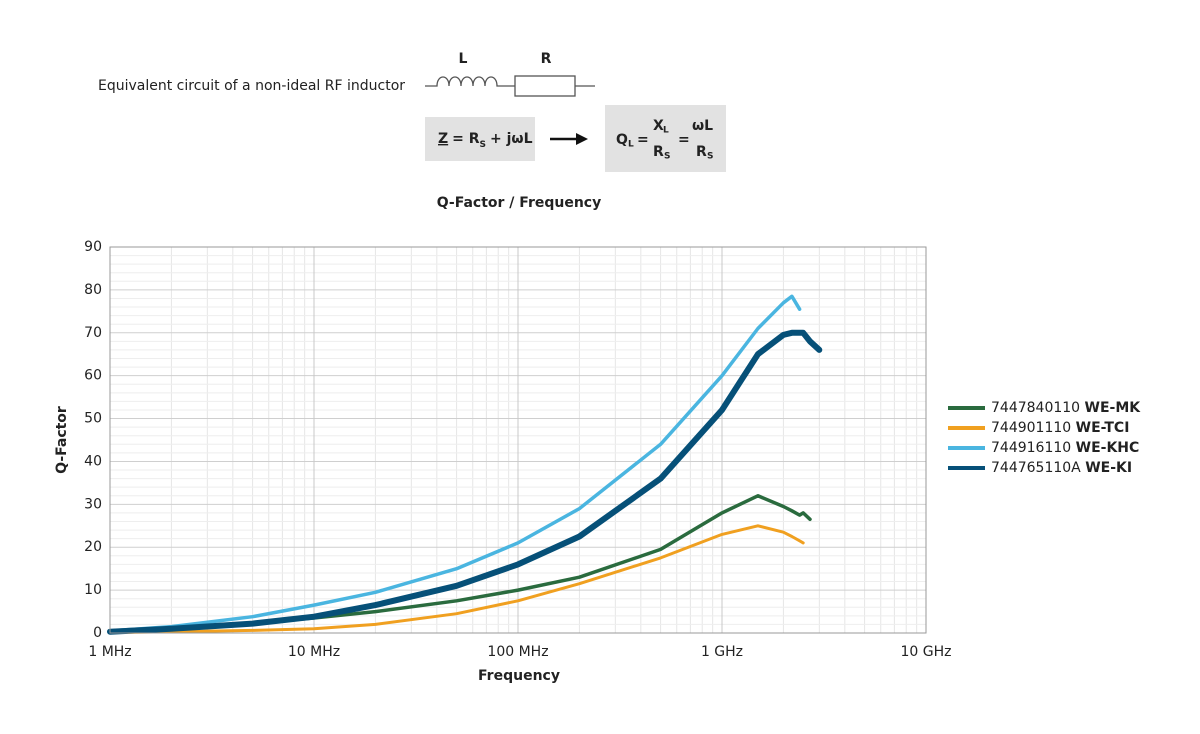  What do you see at coordinates (463, 59) in the screenshot?
I see `inductor-label: L` at bounding box center [463, 59].